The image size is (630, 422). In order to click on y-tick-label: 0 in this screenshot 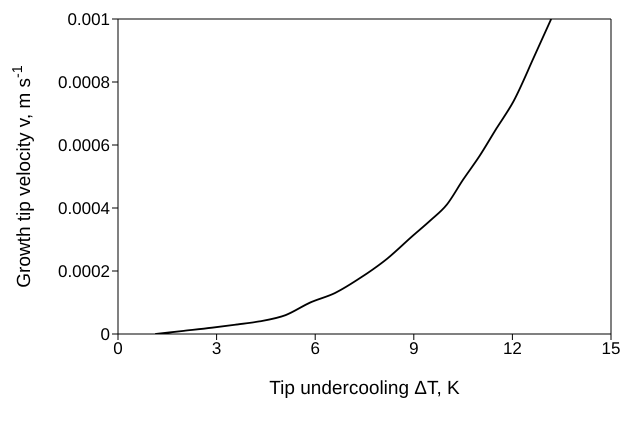, I will do `click(105, 334)`.